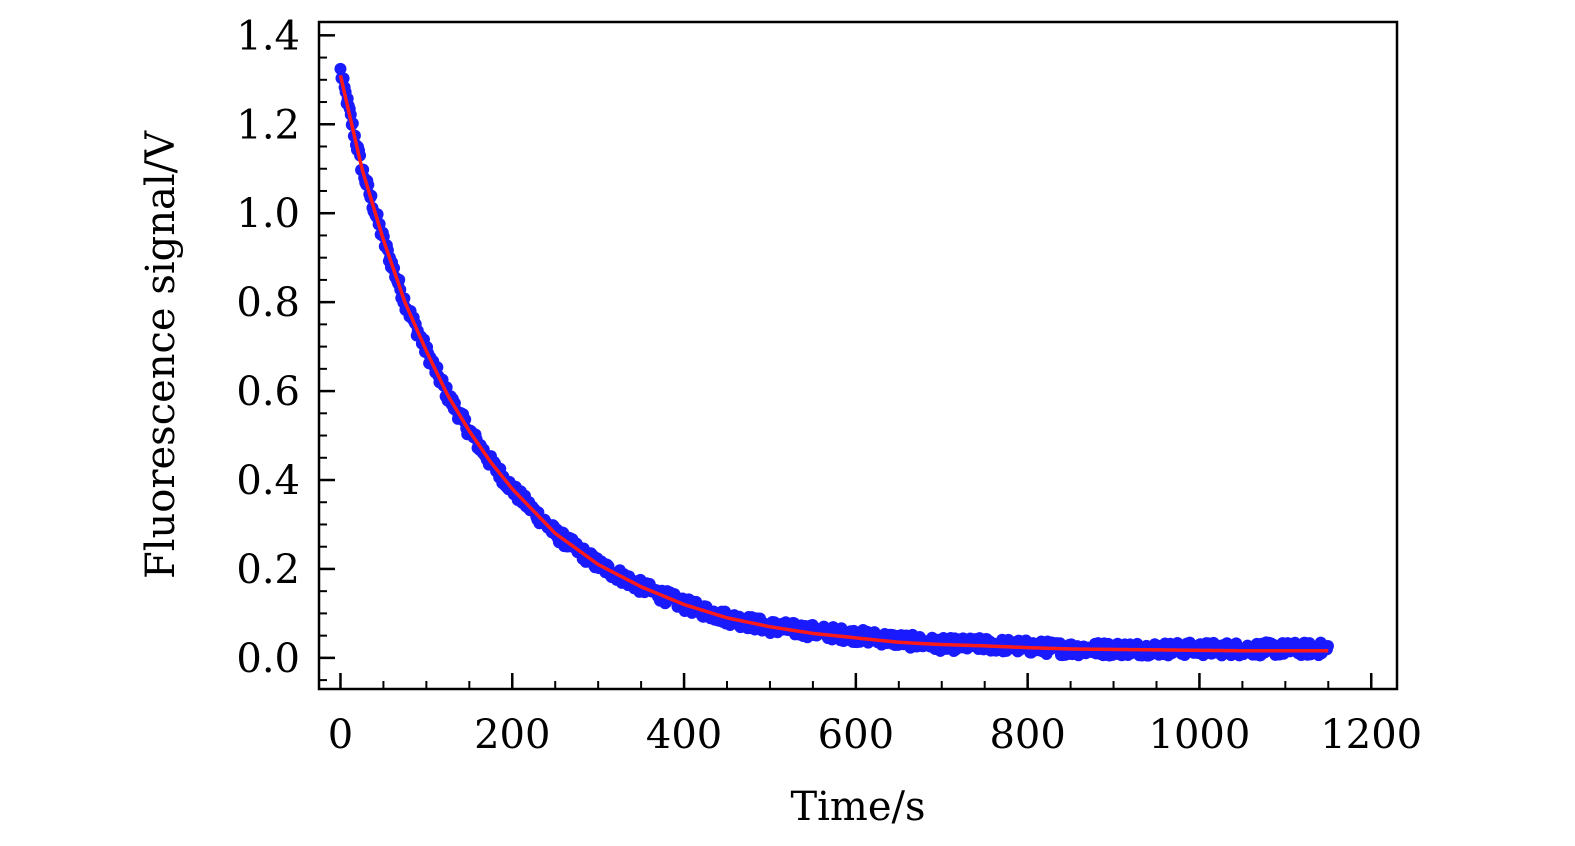 The width and height of the screenshot is (1575, 846). Describe the element at coordinates (161, 354) in the screenshot. I see `y-axis-title: Fluorescence signal/V` at that location.